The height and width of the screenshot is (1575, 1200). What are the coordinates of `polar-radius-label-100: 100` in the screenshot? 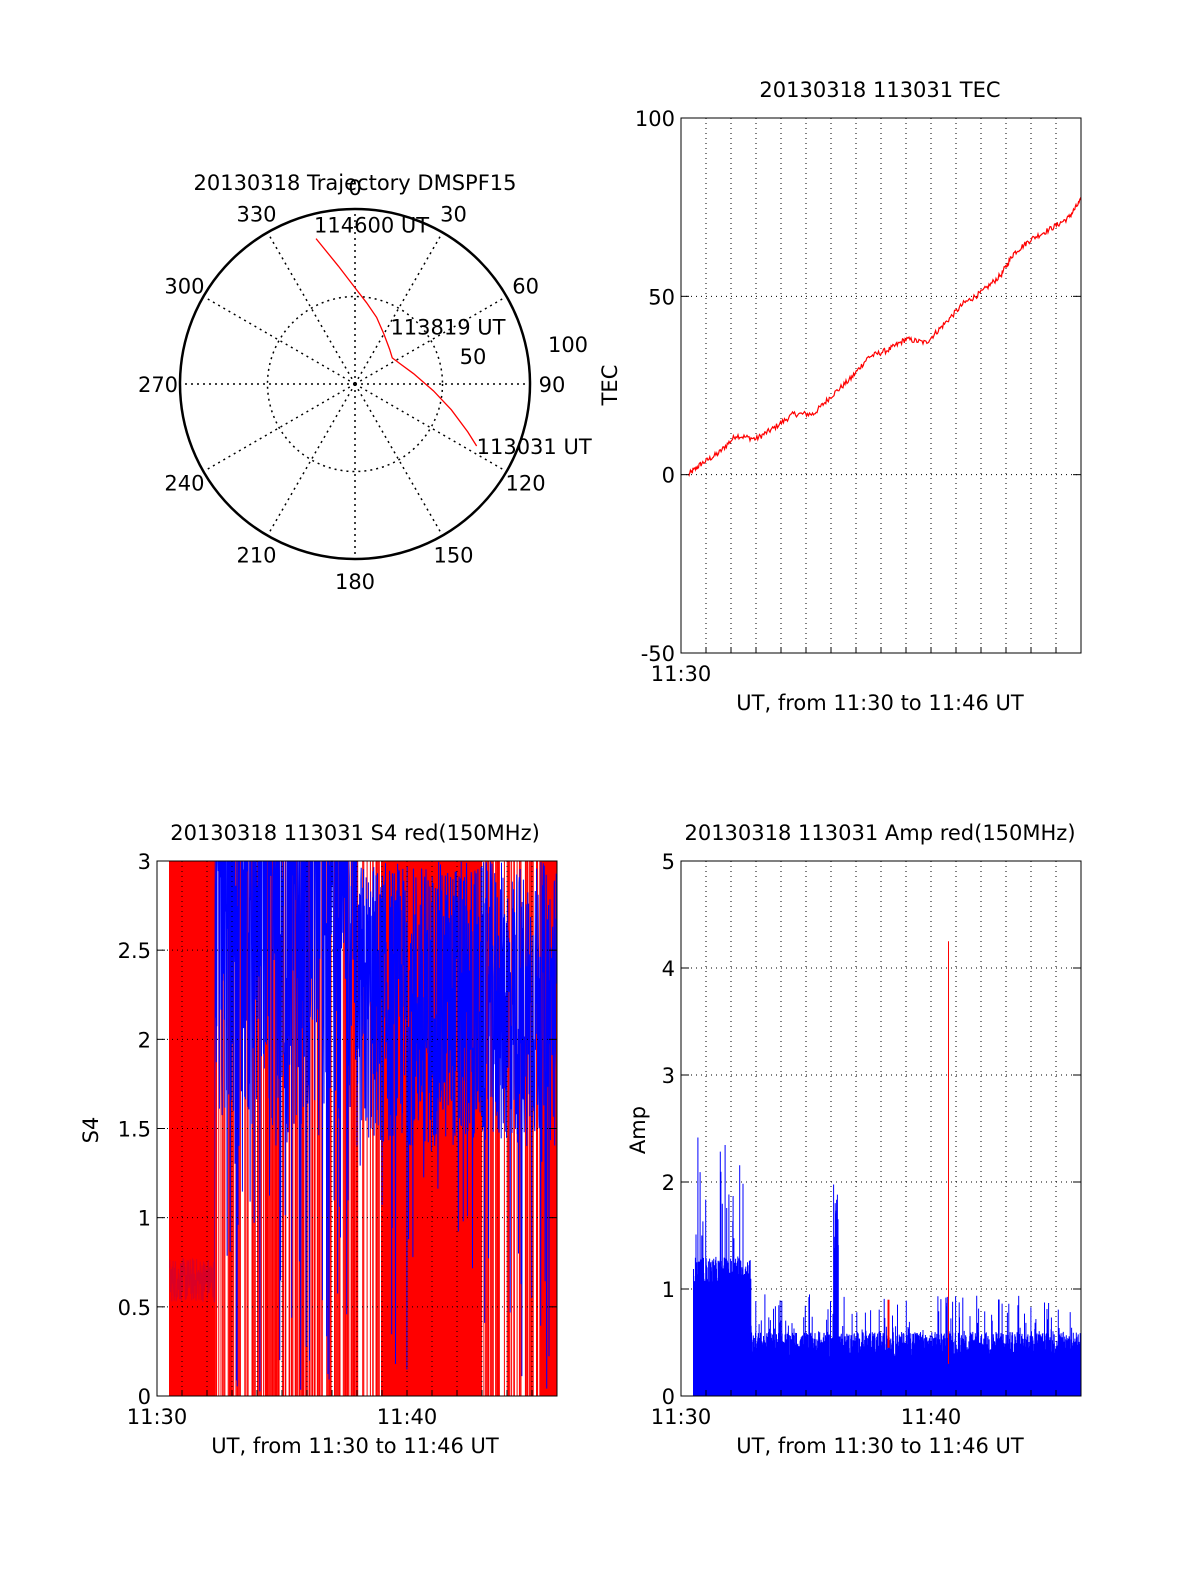 It's located at (568, 345).